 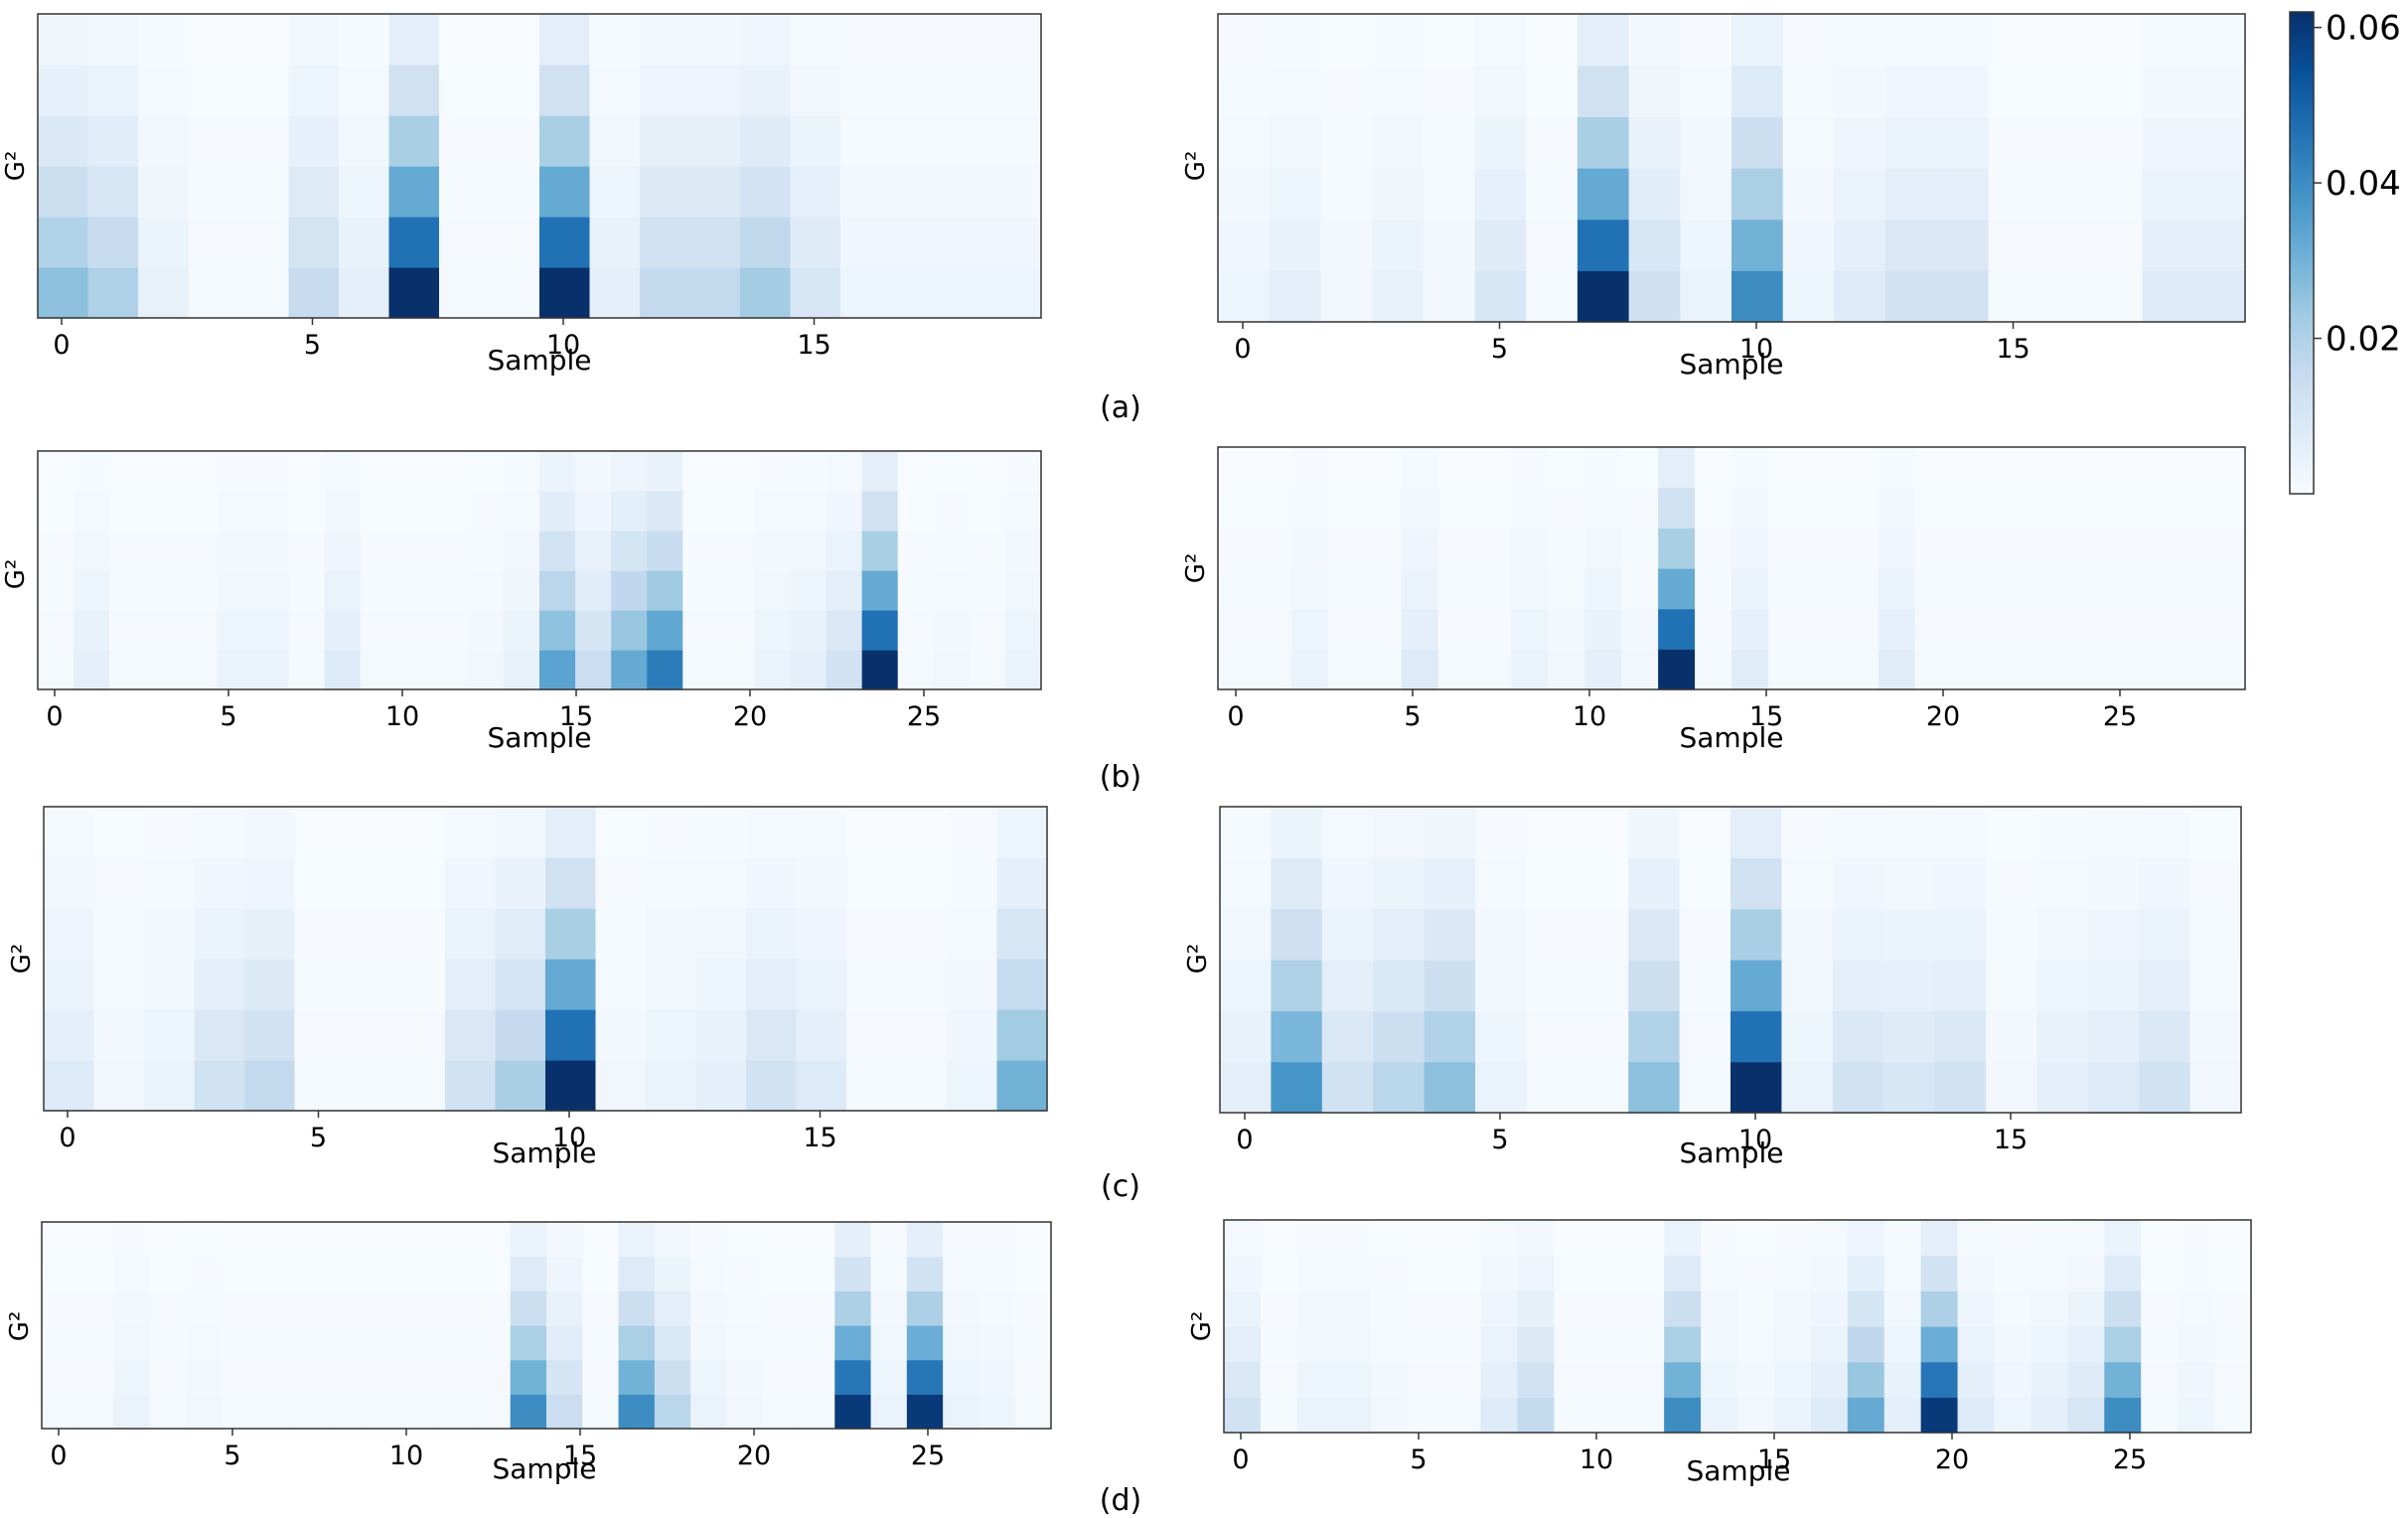 What do you see at coordinates (580, 1456) in the screenshot?
I see `x-tick-label: 15` at bounding box center [580, 1456].